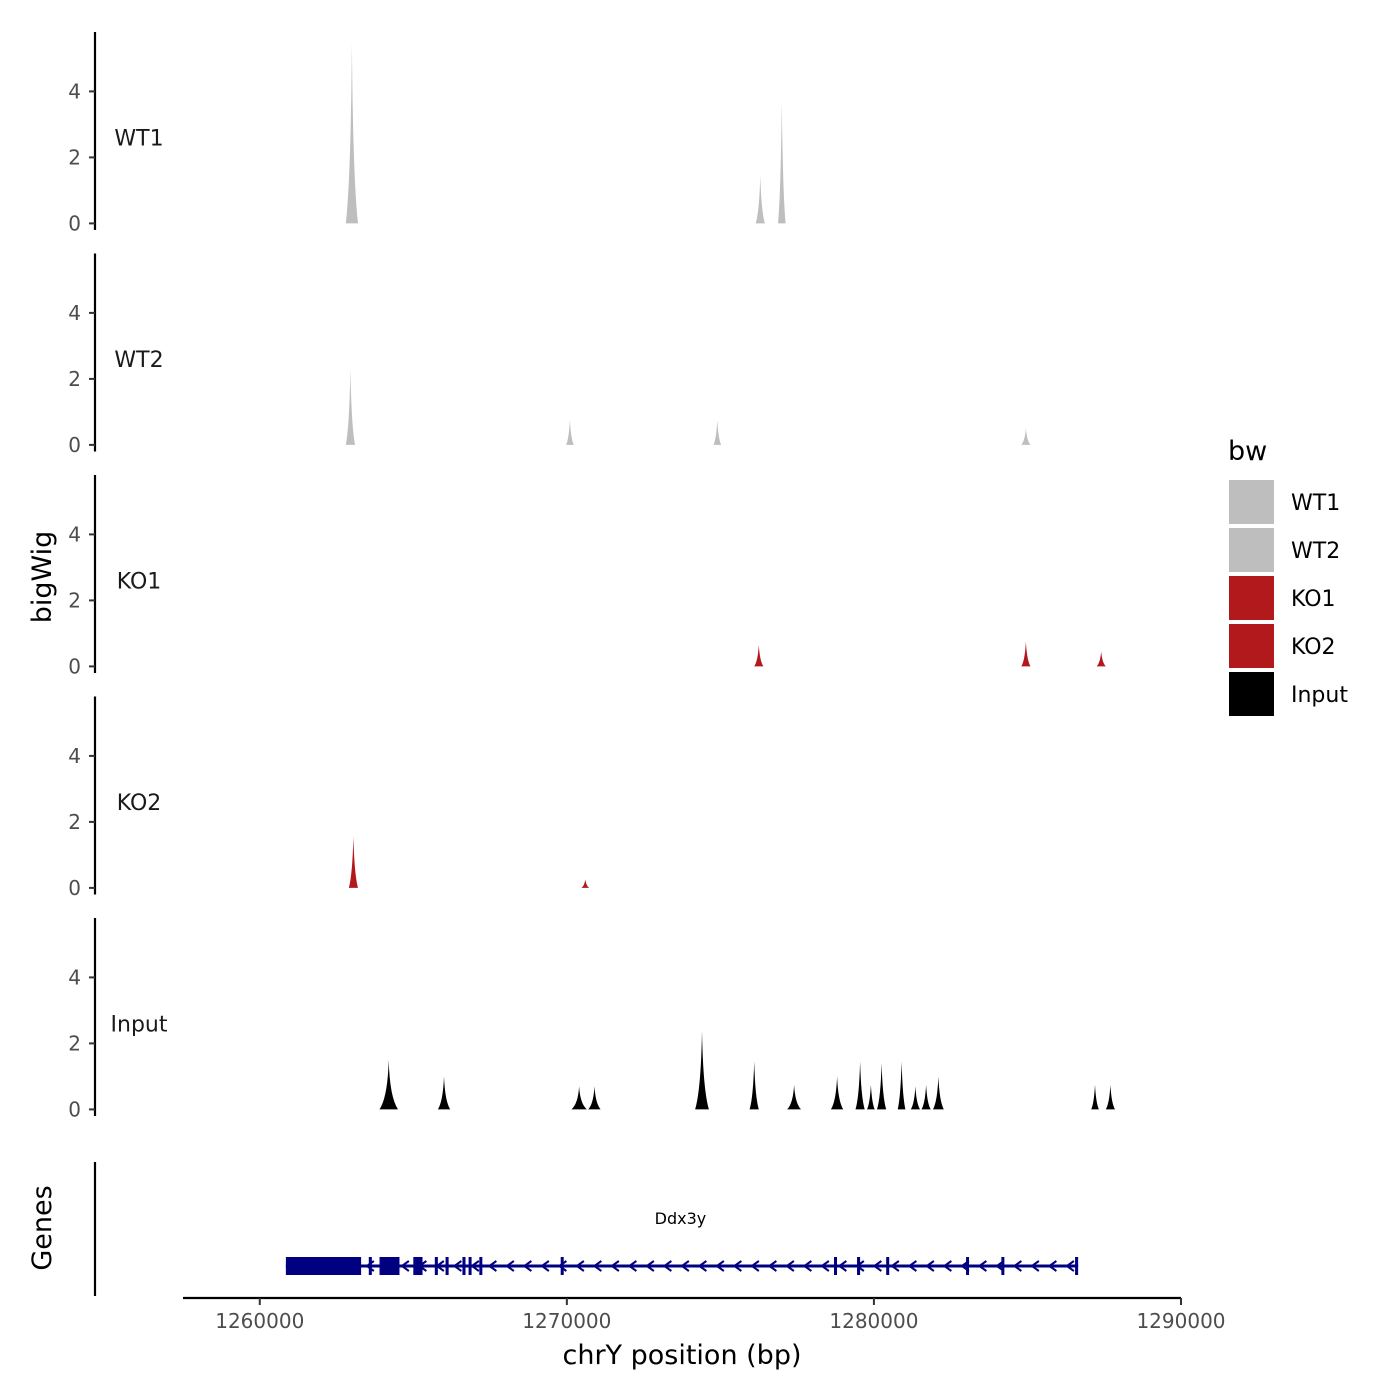 Image resolution: width=1400 pixels, height=1400 pixels. Describe the element at coordinates (74, 888) in the screenshot. I see `y-tick-label-ko2: 0` at that location.